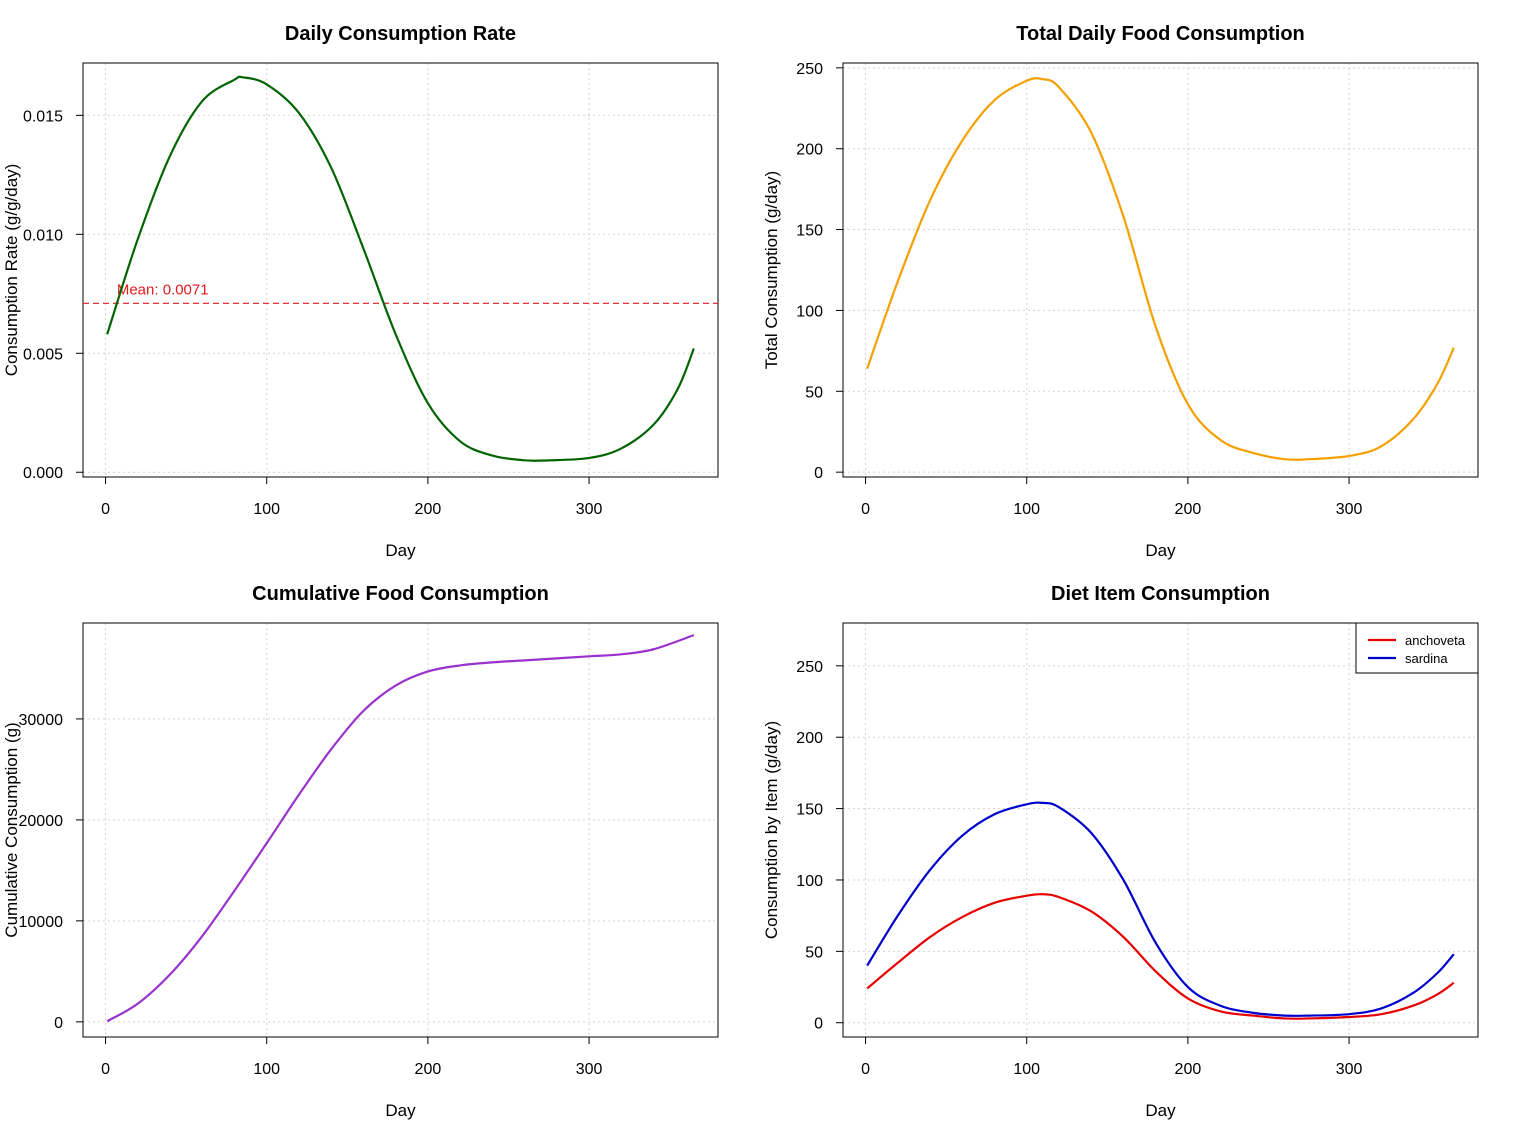 The image size is (1520, 1121). I want to click on y-axis-label: Consumption by Item (g/day), so click(771, 830).